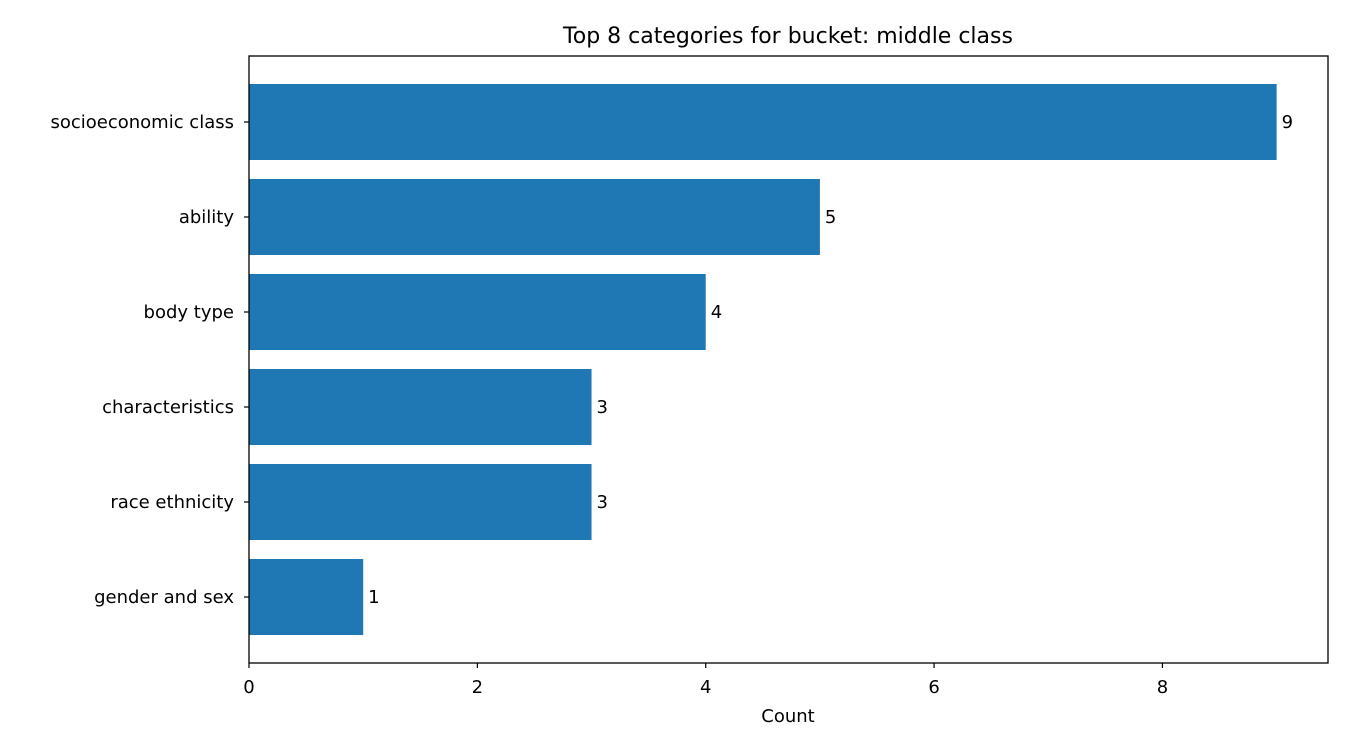 This screenshot has height=754, width=1350. What do you see at coordinates (248, 687) in the screenshot?
I see `x-tick-label: 0` at bounding box center [248, 687].